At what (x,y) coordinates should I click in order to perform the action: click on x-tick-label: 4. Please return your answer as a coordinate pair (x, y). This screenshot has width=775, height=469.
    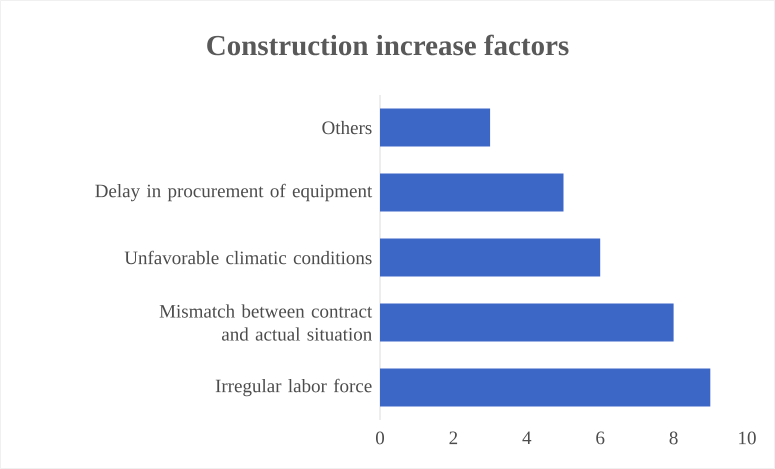
    Looking at the image, I should click on (527, 438).